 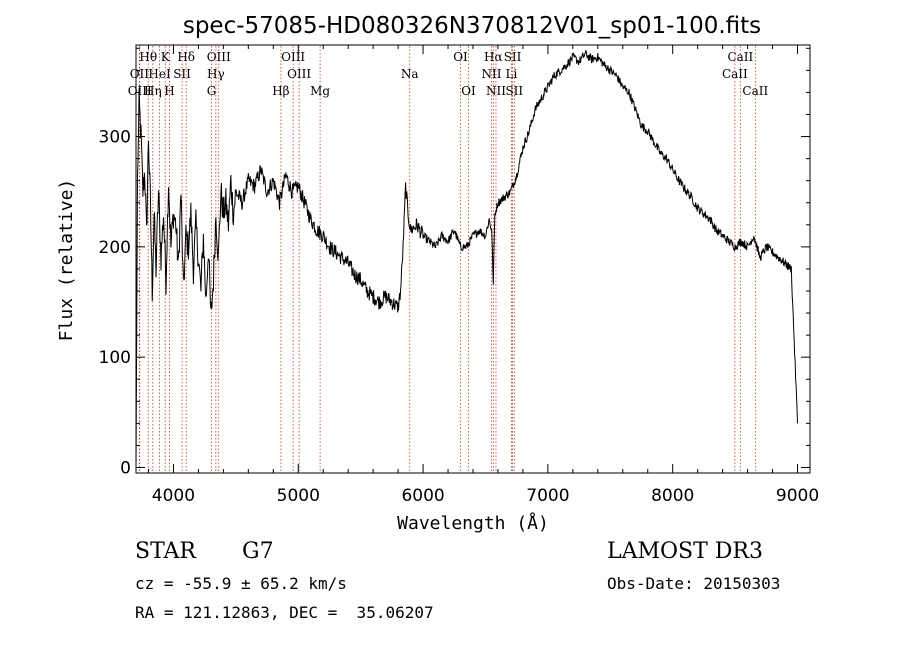 I want to click on spectral-line-label: Hδ, so click(x=186, y=57).